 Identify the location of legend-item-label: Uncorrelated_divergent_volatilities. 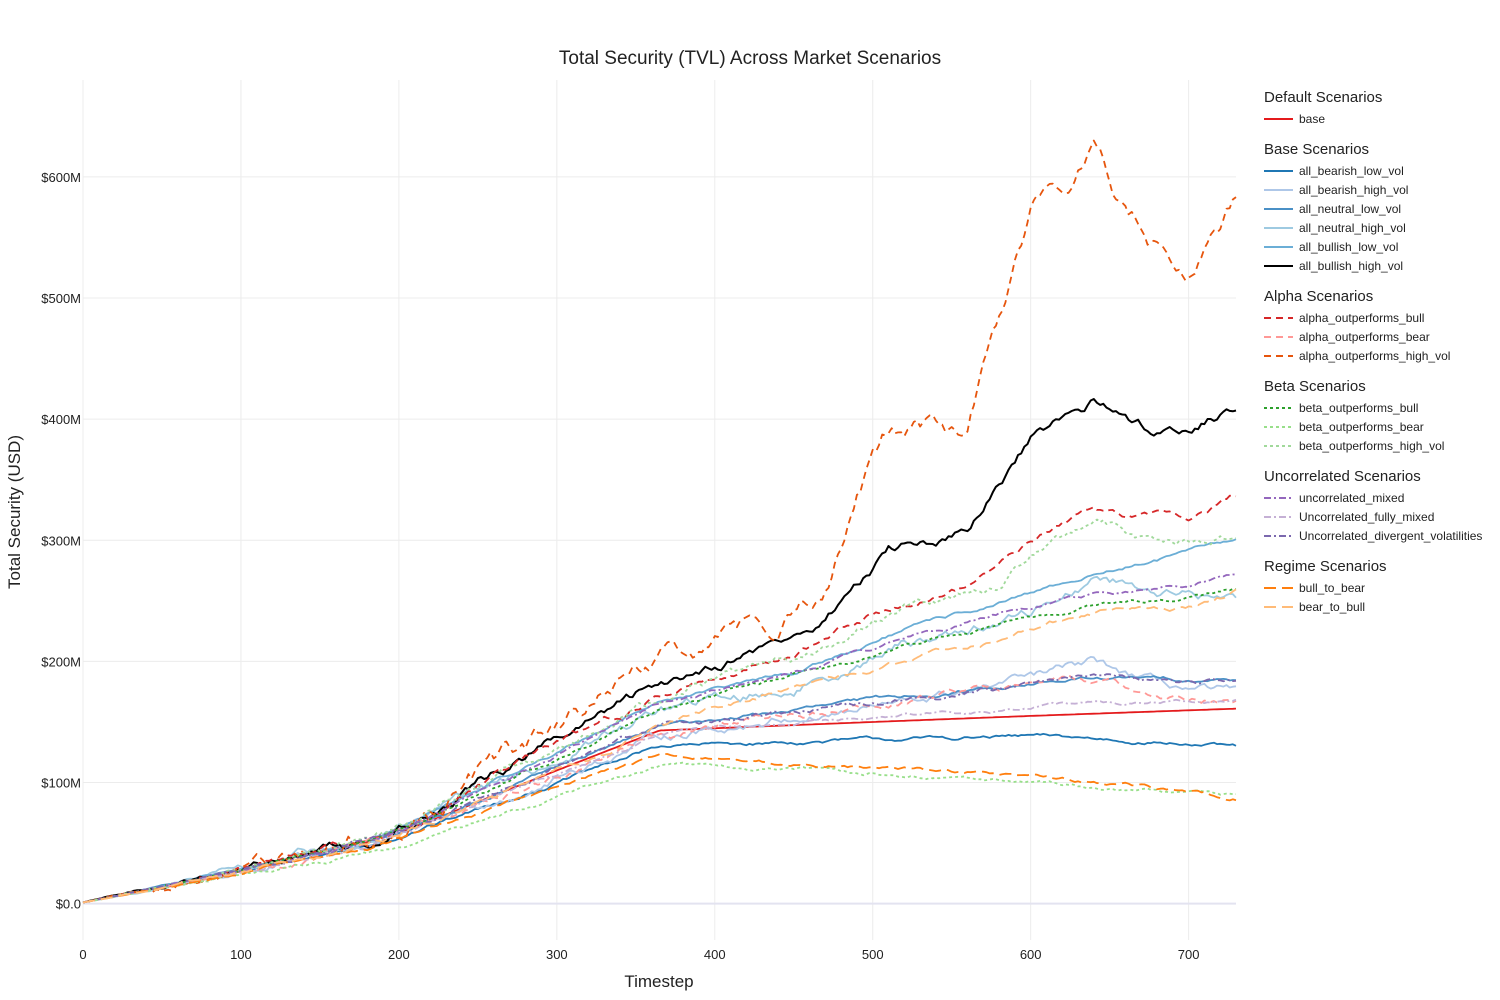
(1390, 536).